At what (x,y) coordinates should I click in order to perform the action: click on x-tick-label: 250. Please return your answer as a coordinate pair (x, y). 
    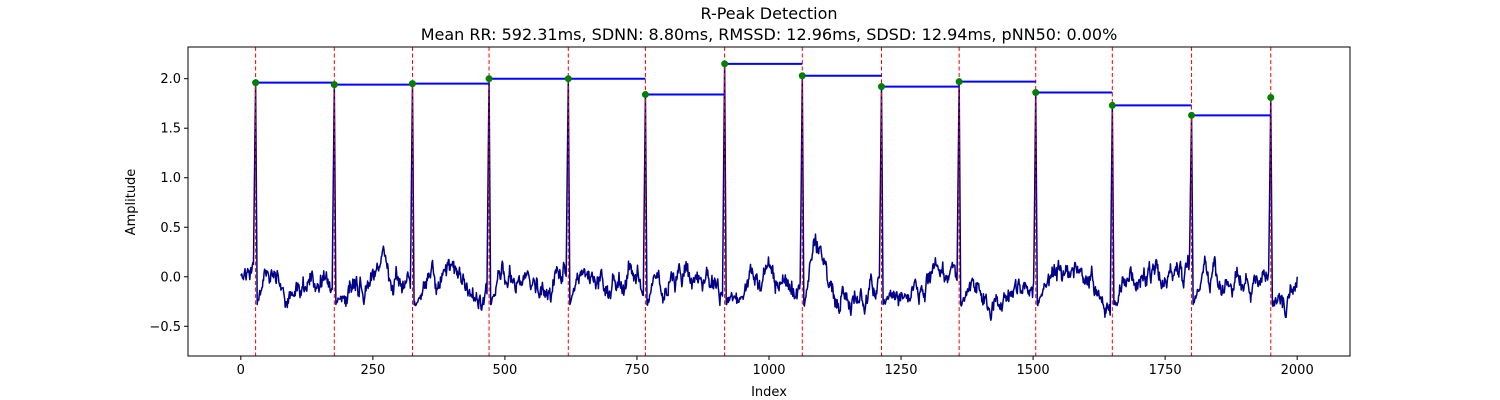
    Looking at the image, I should click on (372, 370).